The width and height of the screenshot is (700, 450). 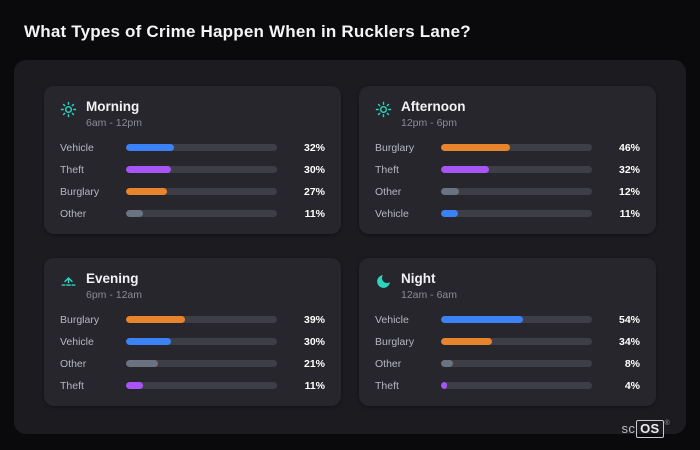 I want to click on brand-logo: sc OS ®, so click(x=645, y=428).